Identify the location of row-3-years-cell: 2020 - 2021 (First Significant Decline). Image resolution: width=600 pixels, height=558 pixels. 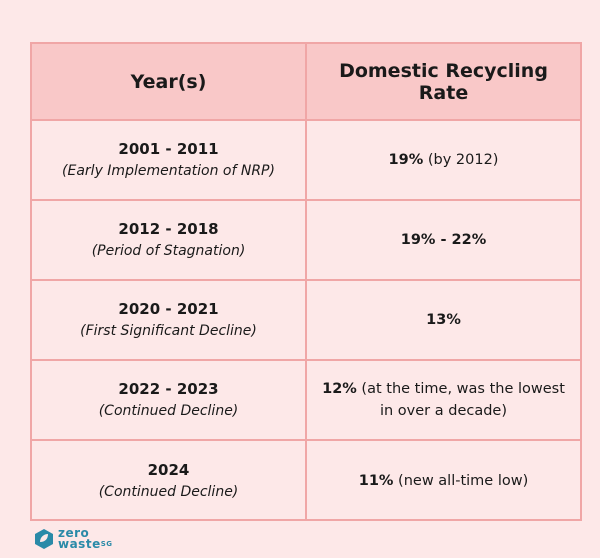
(169, 321).